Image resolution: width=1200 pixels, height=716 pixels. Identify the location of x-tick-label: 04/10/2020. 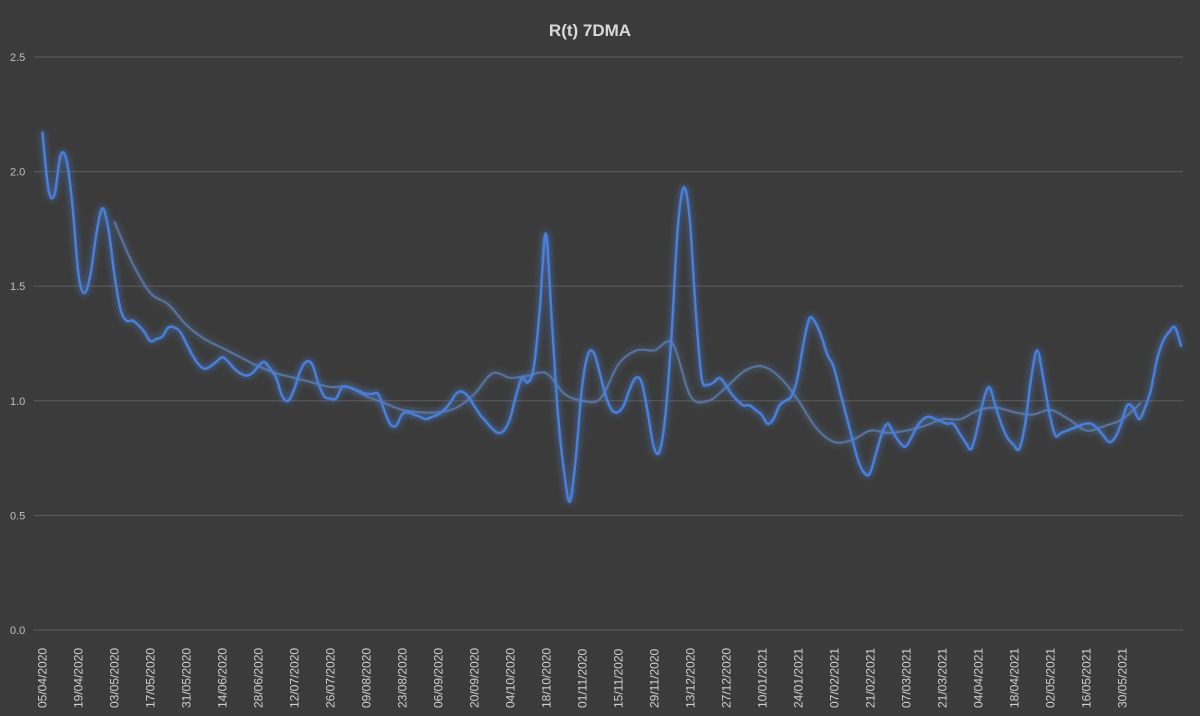
(511, 678).